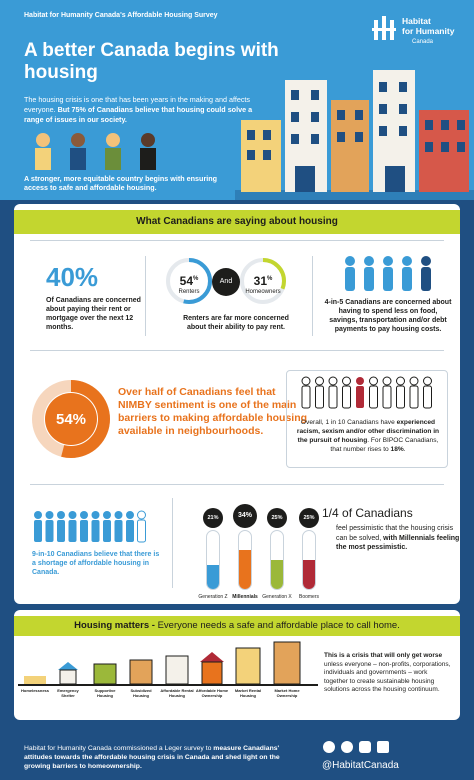  What do you see at coordinates (423, 42) in the screenshot?
I see `logo-country: Canada` at bounding box center [423, 42].